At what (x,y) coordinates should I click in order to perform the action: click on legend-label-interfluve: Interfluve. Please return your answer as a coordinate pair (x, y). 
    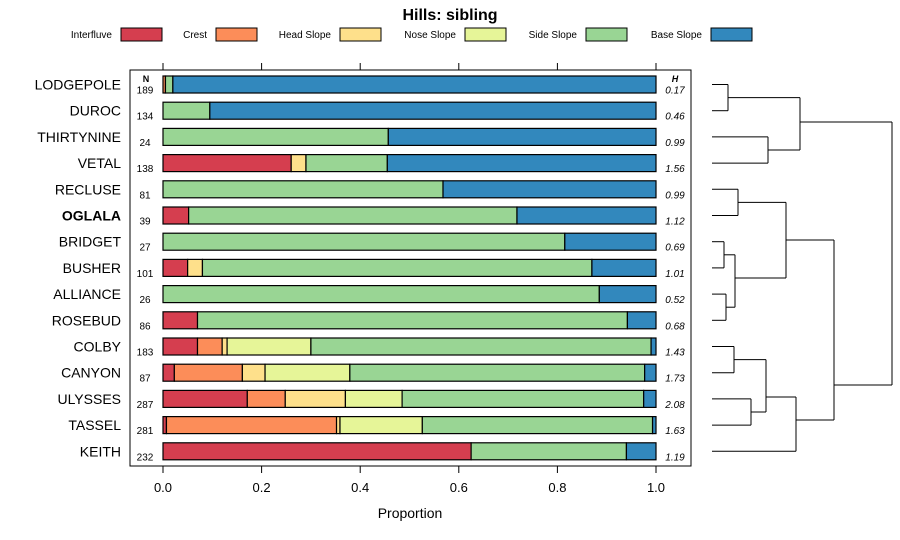
    Looking at the image, I should click on (92, 35).